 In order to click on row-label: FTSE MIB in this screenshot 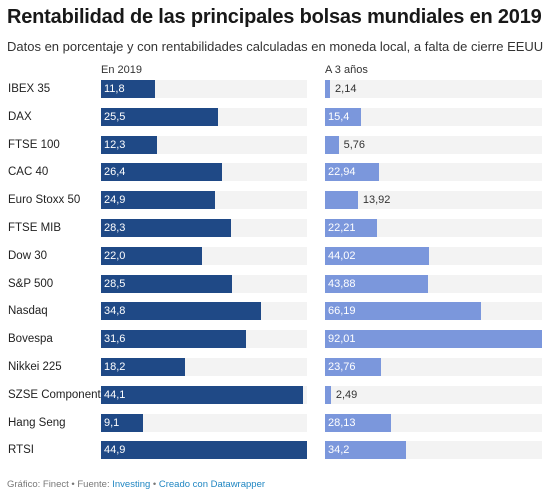, I will do `click(35, 228)`.